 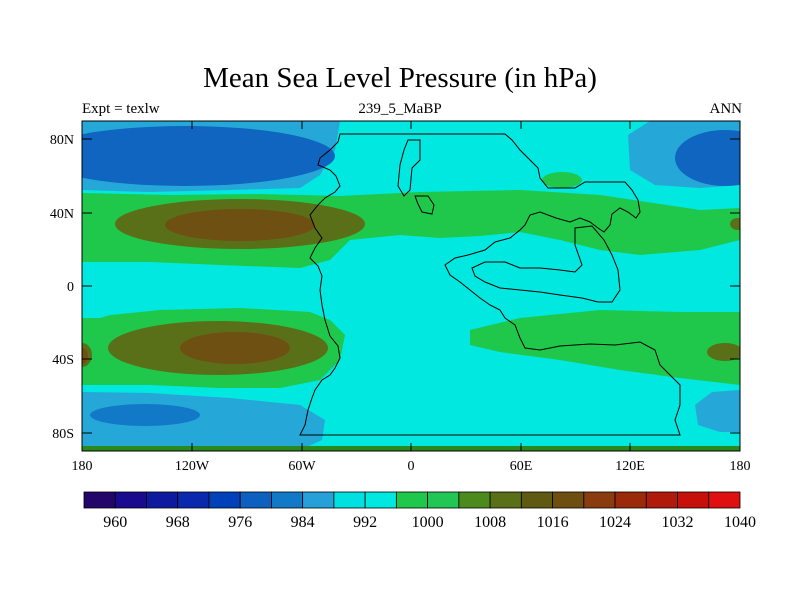 What do you see at coordinates (62, 214) in the screenshot?
I see `lat-label-40n: 40N` at bounding box center [62, 214].